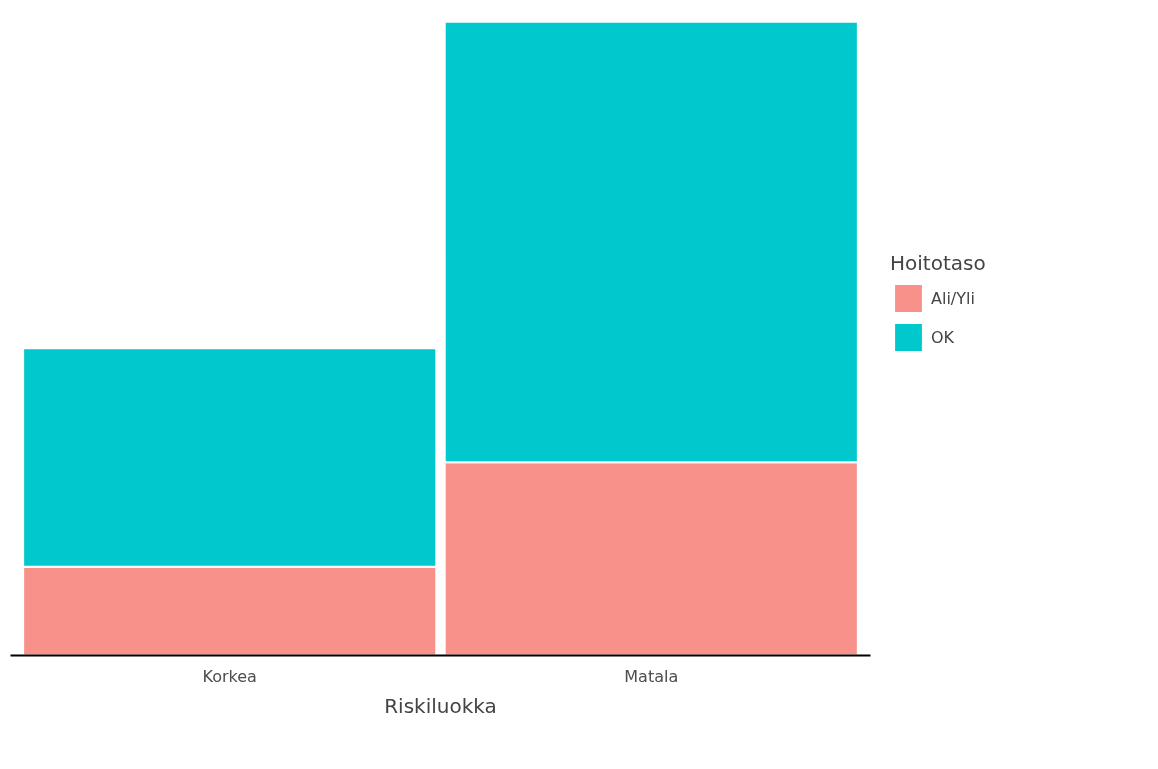  What do you see at coordinates (938, 263) in the screenshot?
I see `legend-title: Hoitotaso` at bounding box center [938, 263].